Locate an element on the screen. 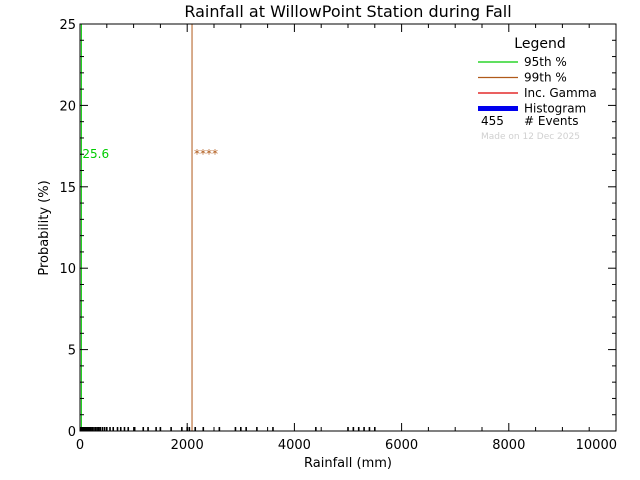 This screenshot has height=480, width=640. legend-entry-label: 99th % is located at coordinates (545, 78).